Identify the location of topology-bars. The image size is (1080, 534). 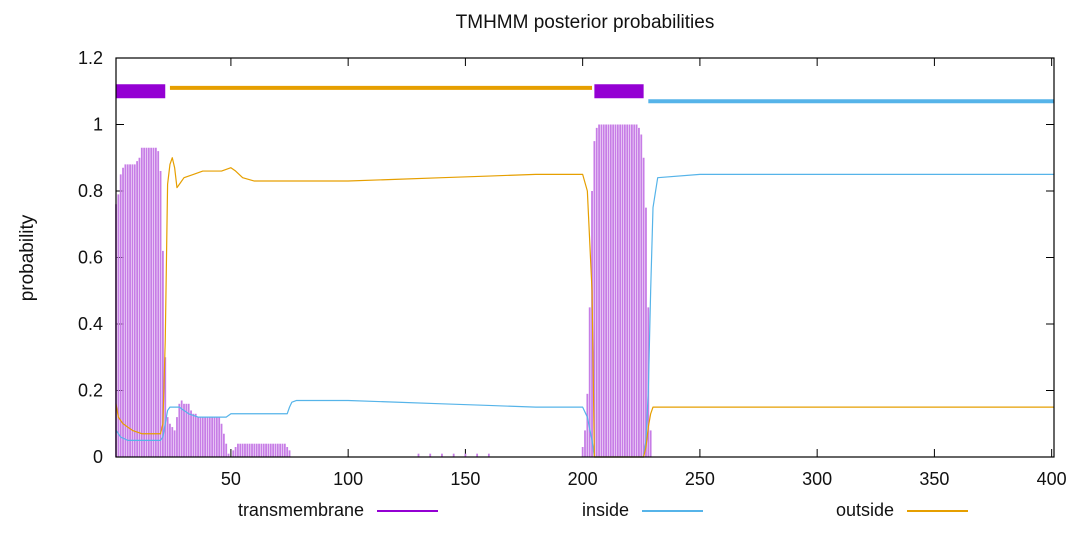
(585, 94).